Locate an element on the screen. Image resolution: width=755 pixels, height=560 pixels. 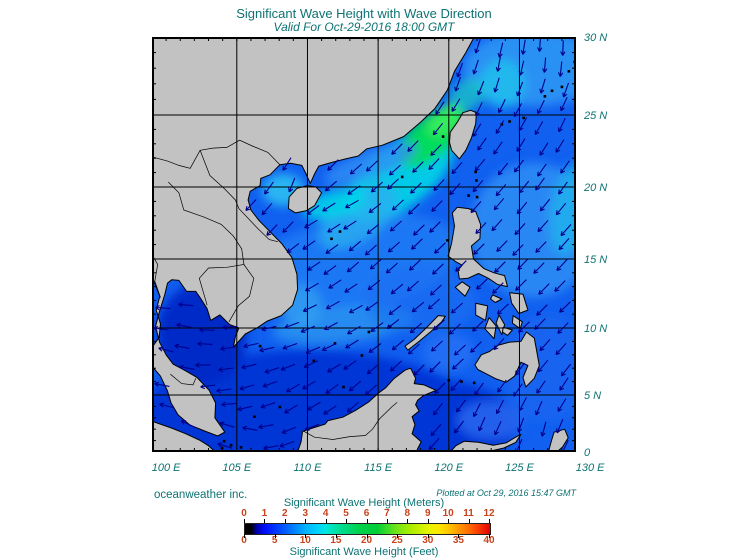
colorbar-feet-tick-30: 30 is located at coordinates (428, 540).